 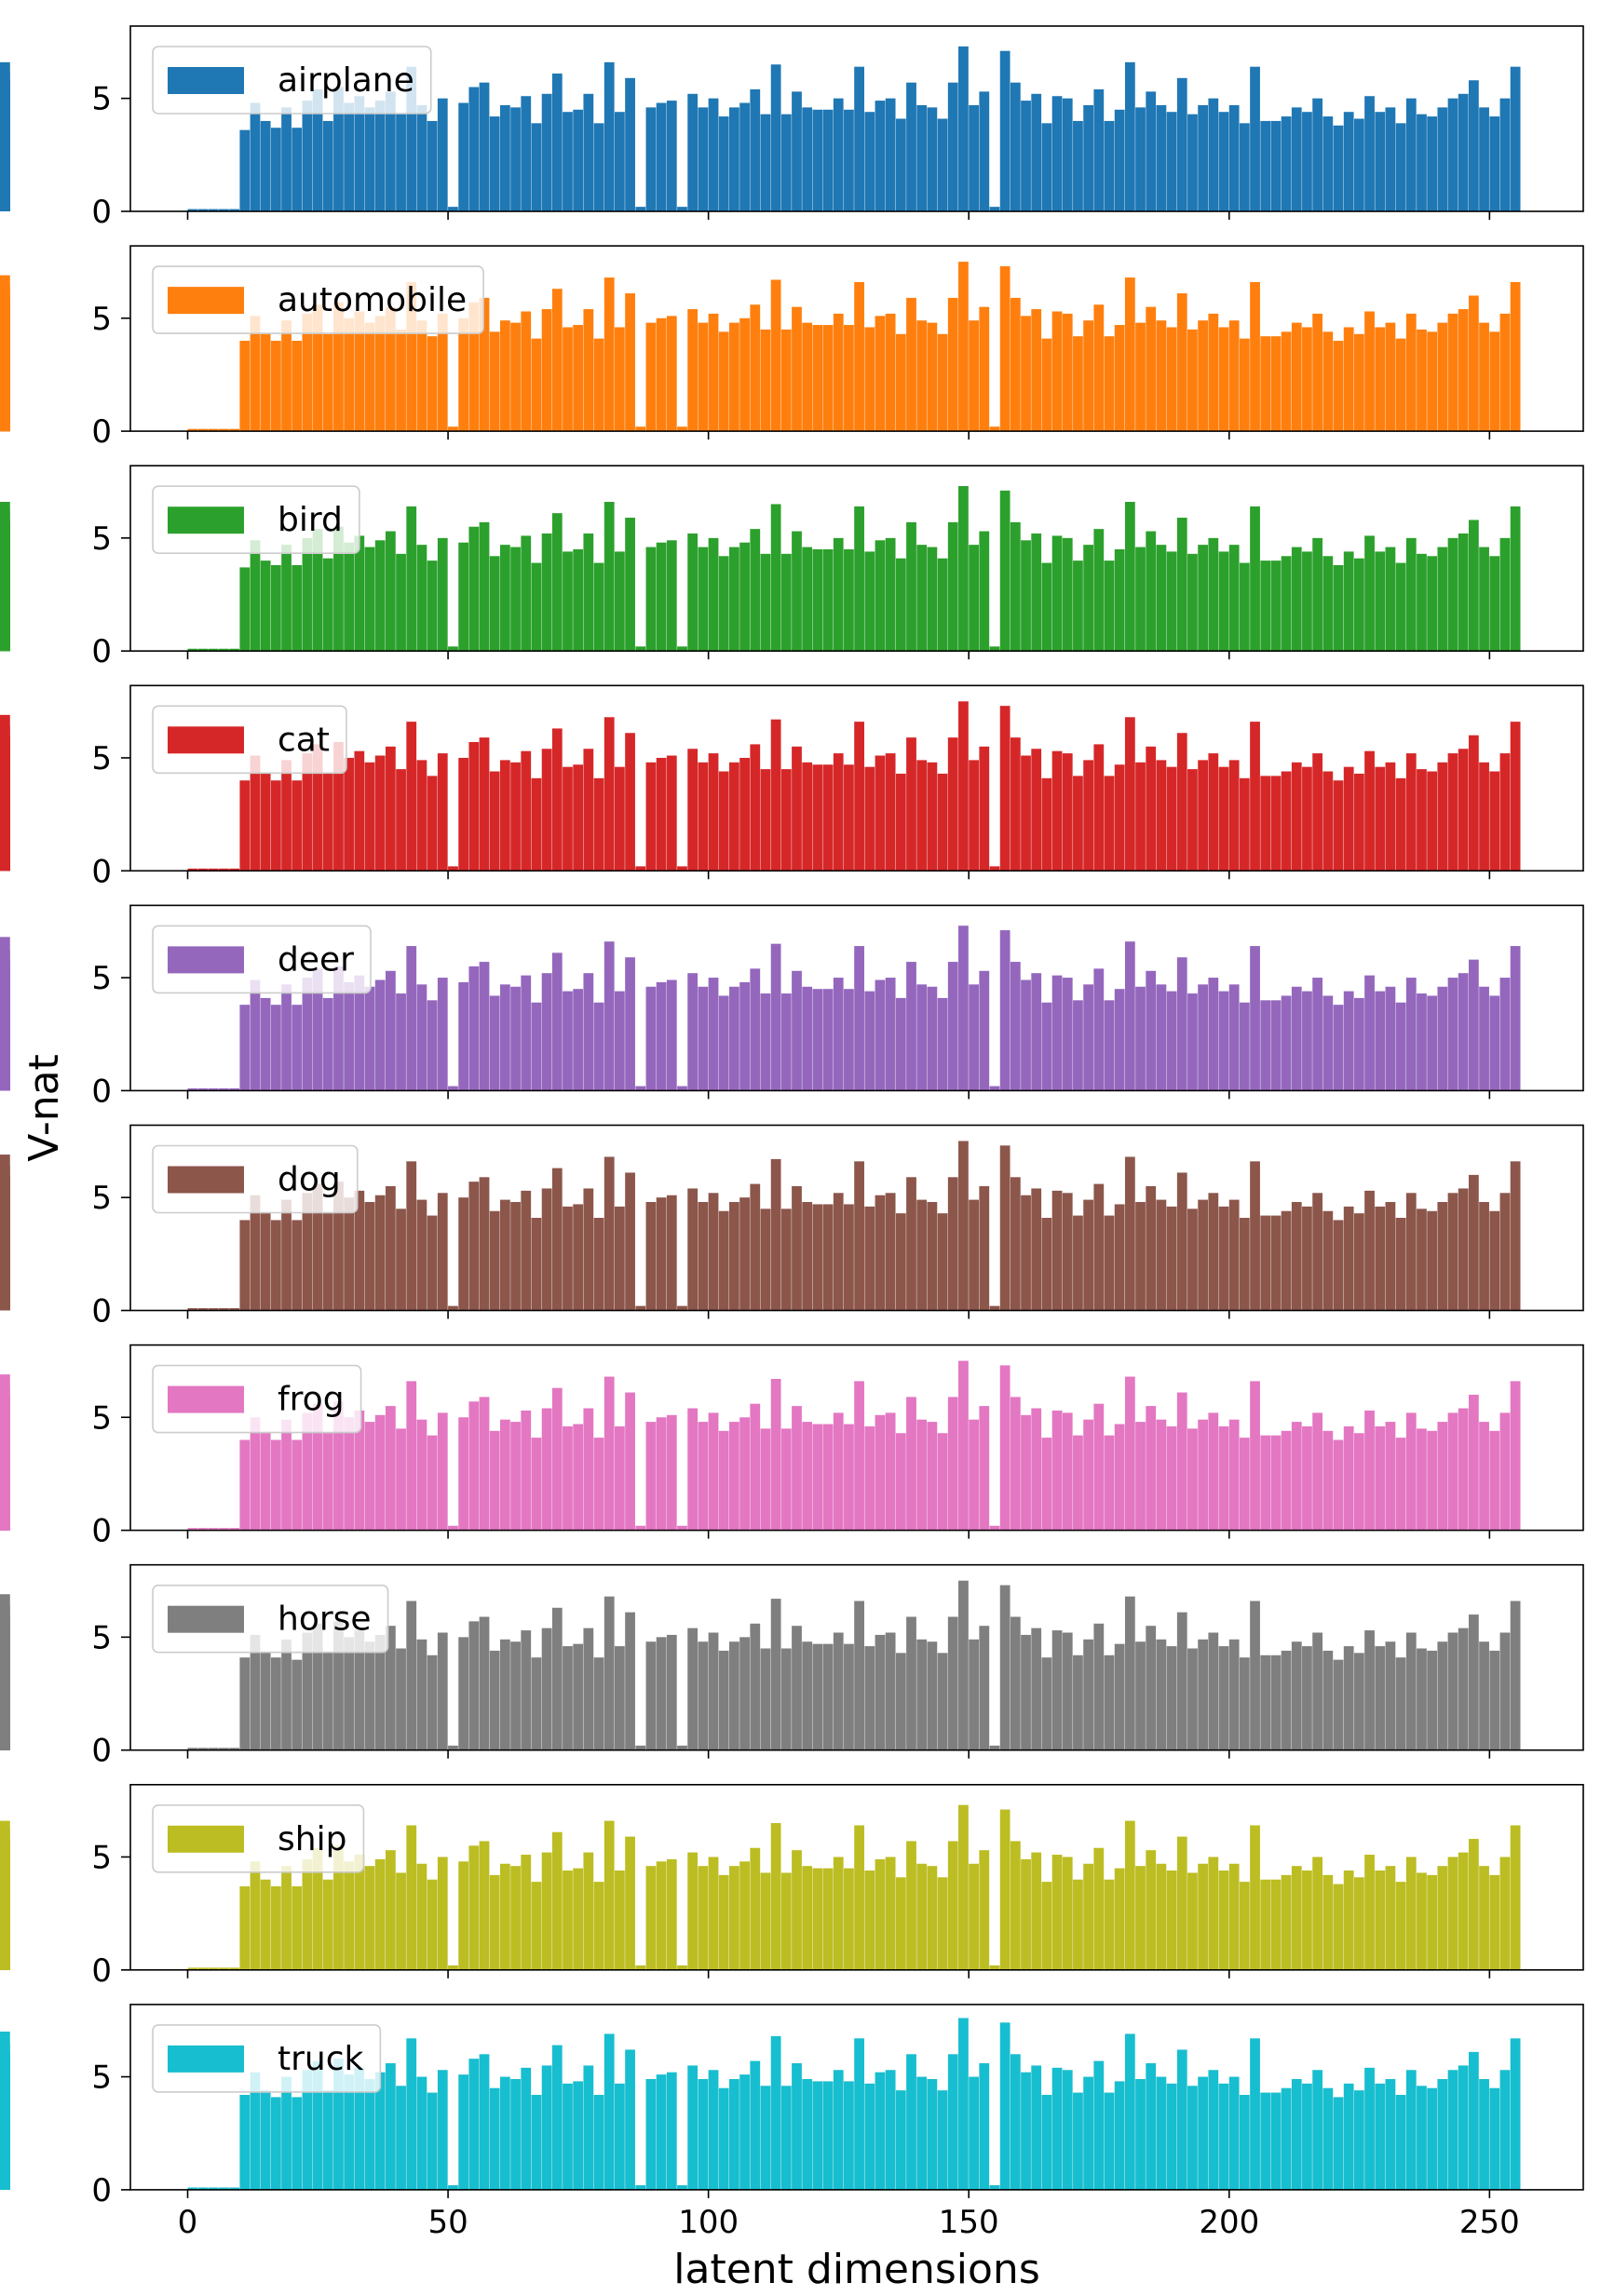 What do you see at coordinates (102, 213) in the screenshot?
I see `y-tick-label: 0` at bounding box center [102, 213].